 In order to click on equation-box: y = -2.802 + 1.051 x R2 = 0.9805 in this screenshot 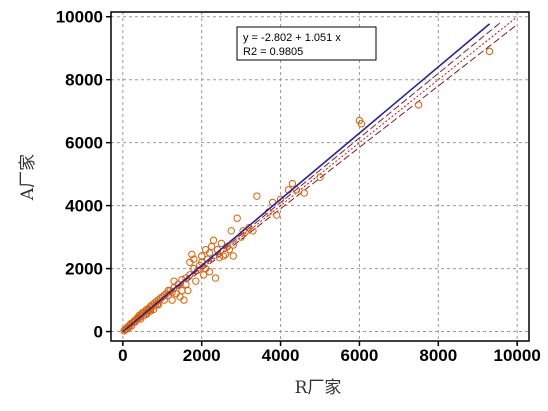, I will do `click(306, 43)`.